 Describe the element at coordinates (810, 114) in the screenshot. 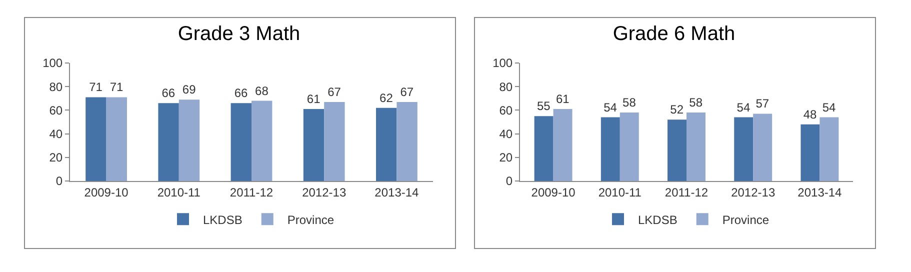

I see `data-label: 48` at that location.